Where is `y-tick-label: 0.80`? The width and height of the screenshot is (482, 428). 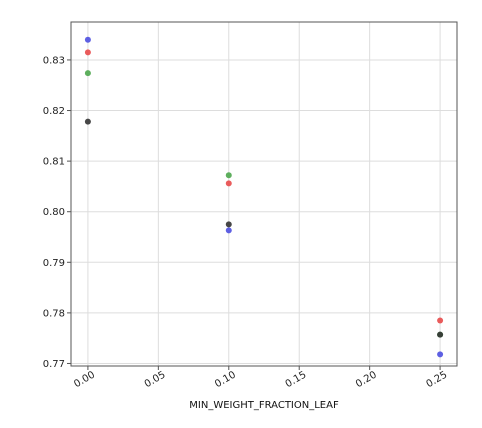
y-tick-label: 0.80 is located at coordinates (54, 212).